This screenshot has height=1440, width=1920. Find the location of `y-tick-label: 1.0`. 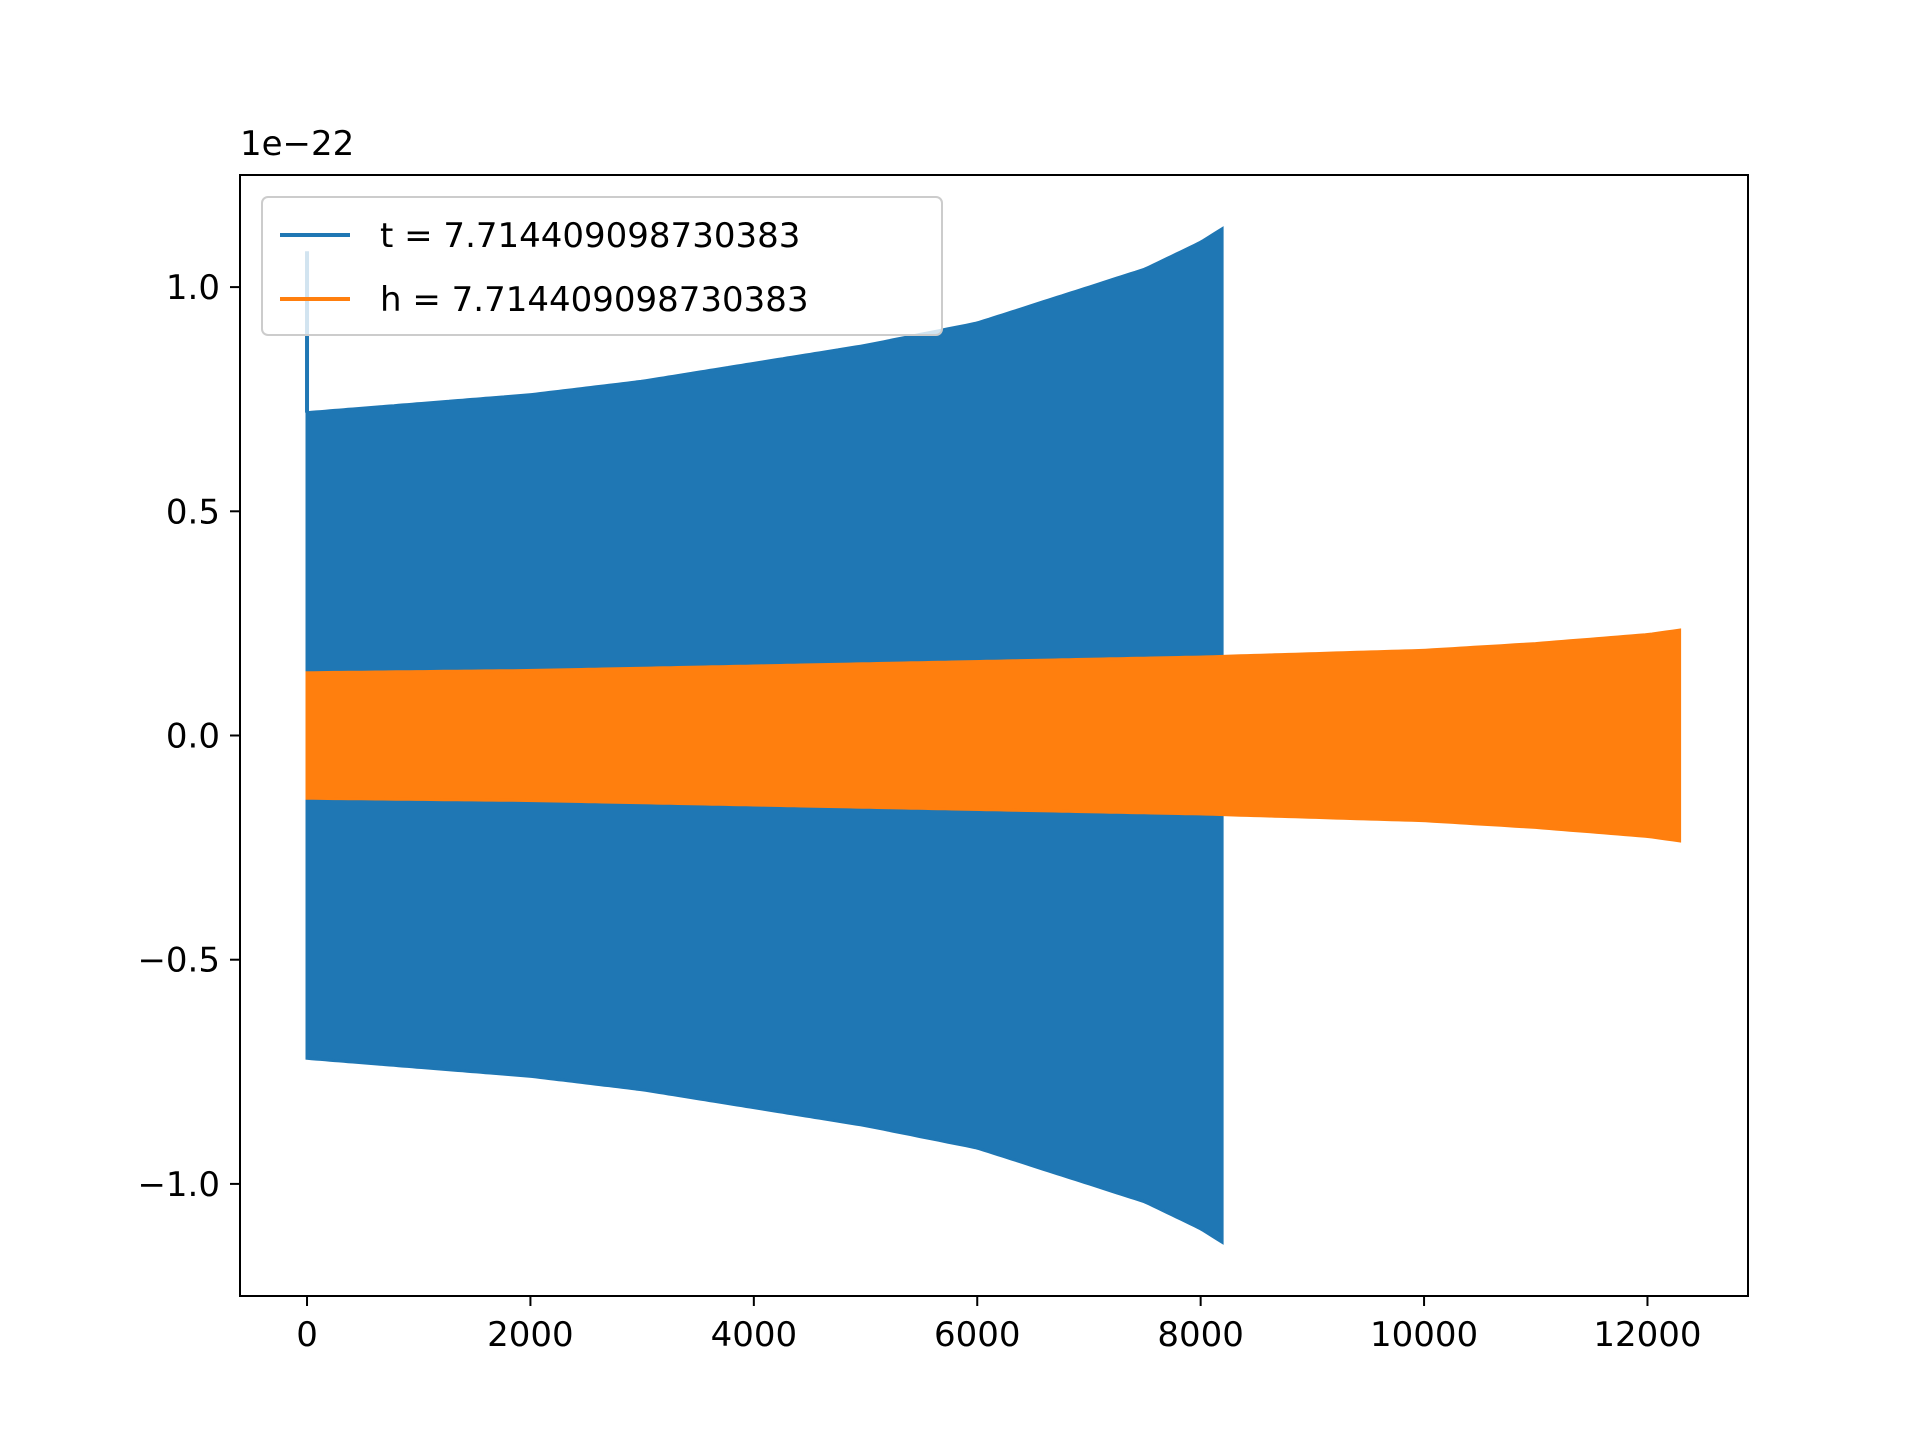

y-tick-label: 1.0 is located at coordinates (193, 288).